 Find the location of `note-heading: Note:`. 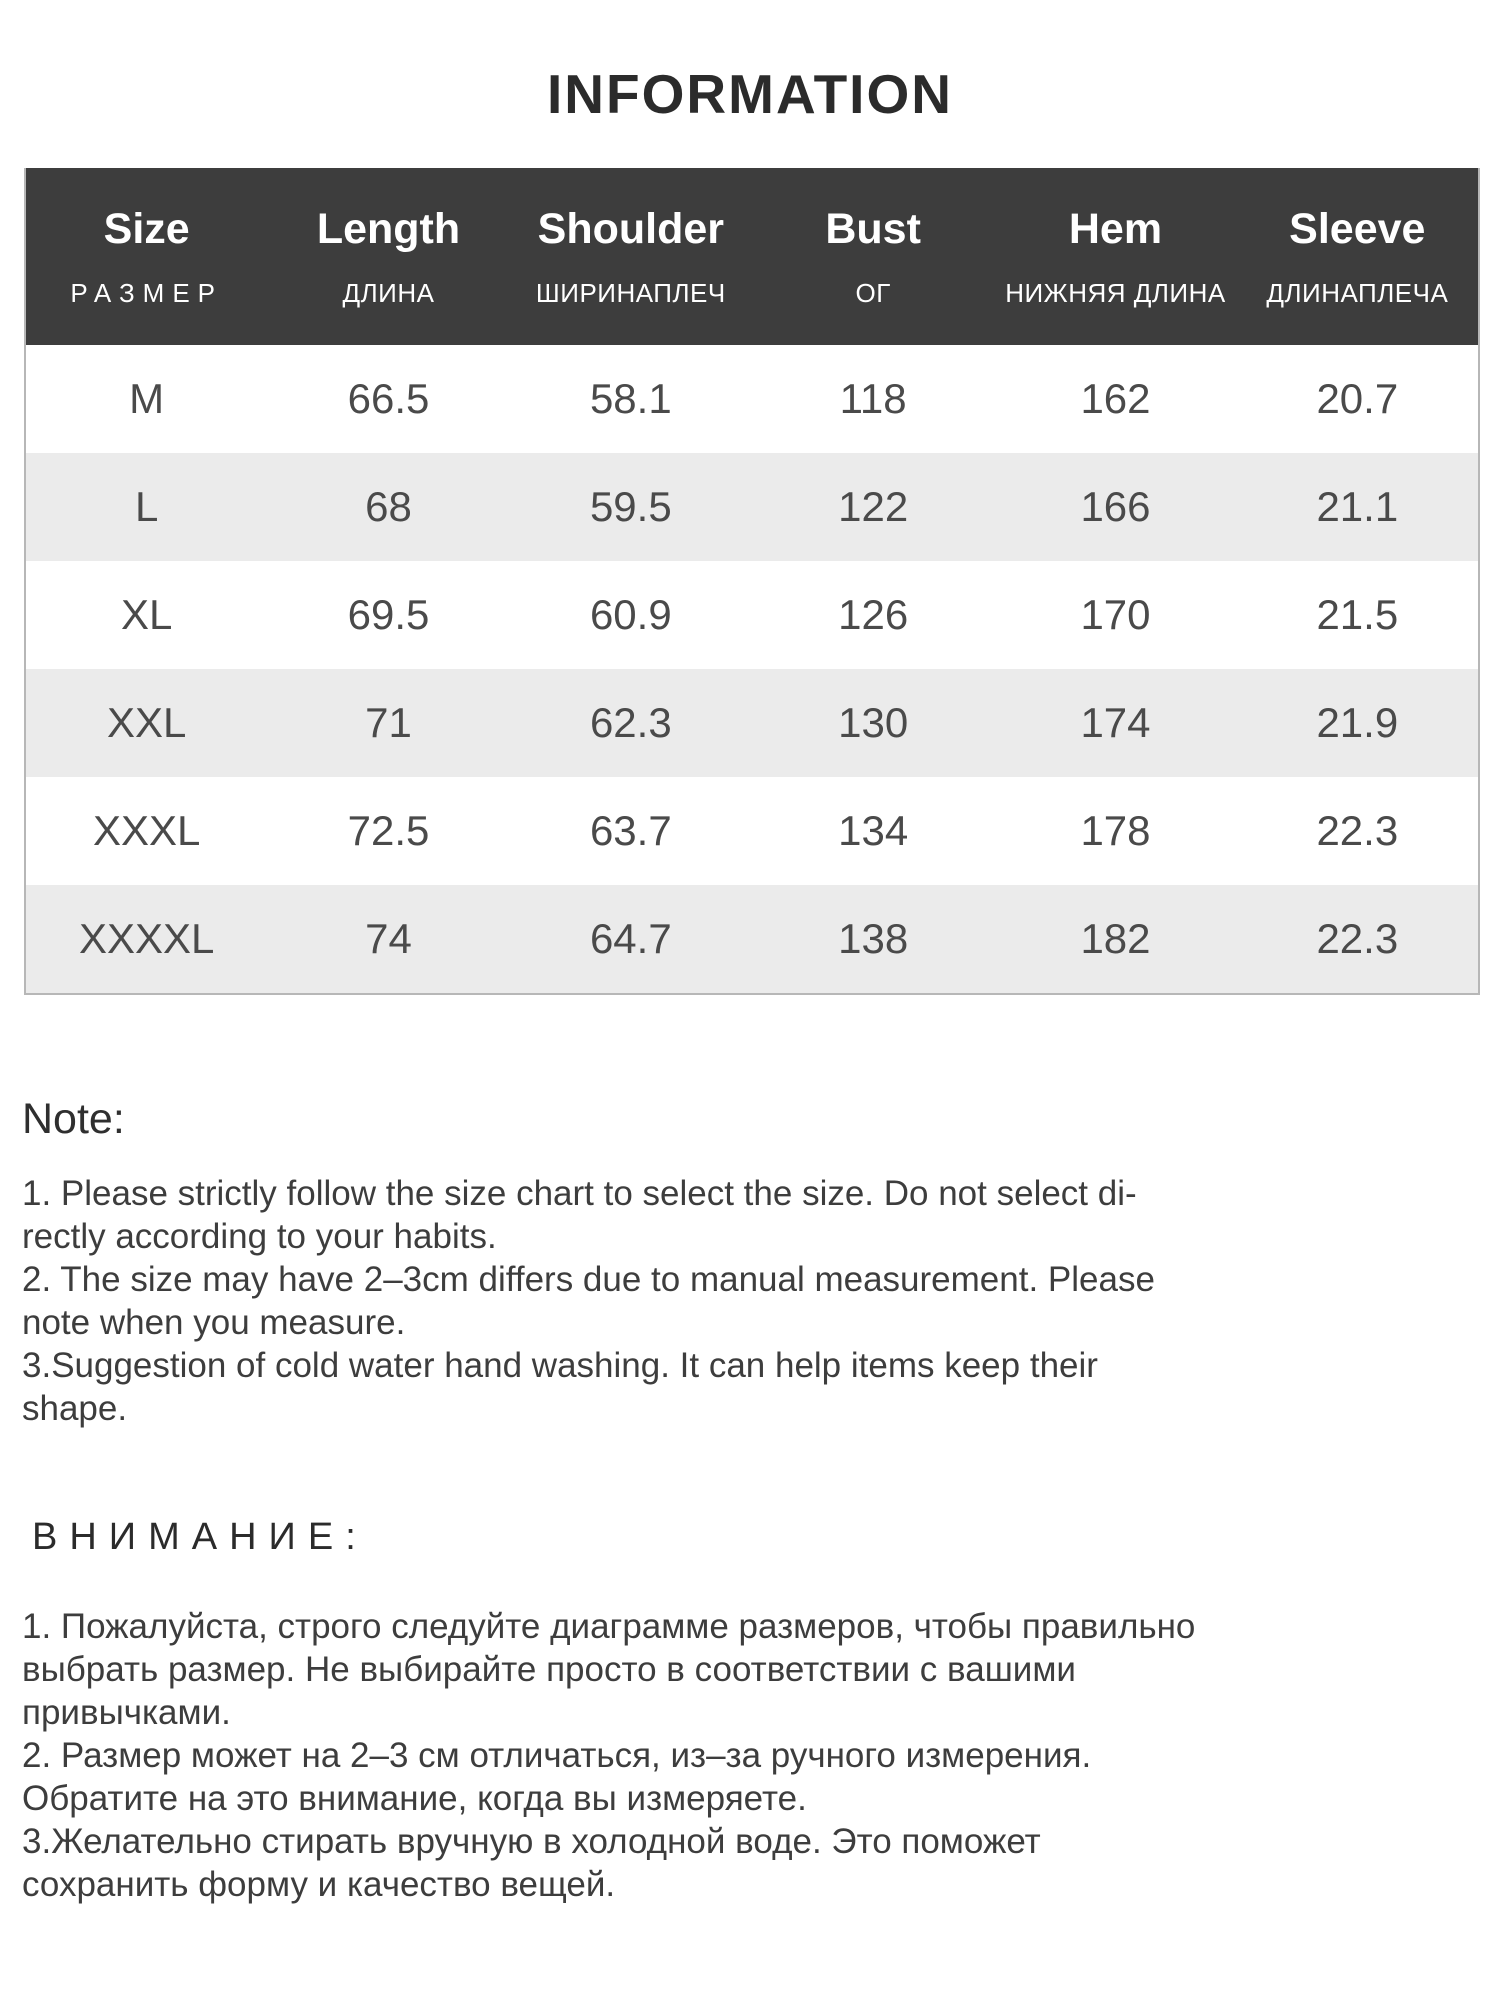

note-heading: Note: is located at coordinates (73, 1119).